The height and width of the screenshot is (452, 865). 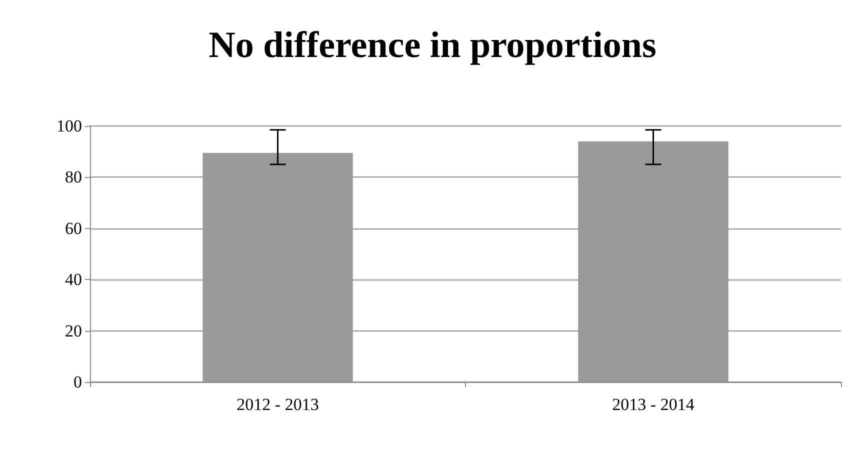 I want to click on x-tick-label: 2013 - 2014, so click(x=653, y=404).